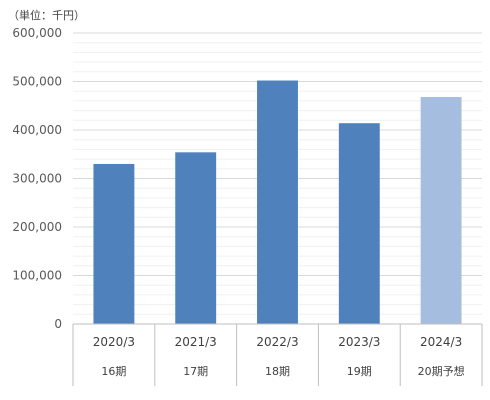 The height and width of the screenshot is (400, 490). Describe the element at coordinates (441, 342) in the screenshot. I see `x-tick-label: 2024/3` at that location.